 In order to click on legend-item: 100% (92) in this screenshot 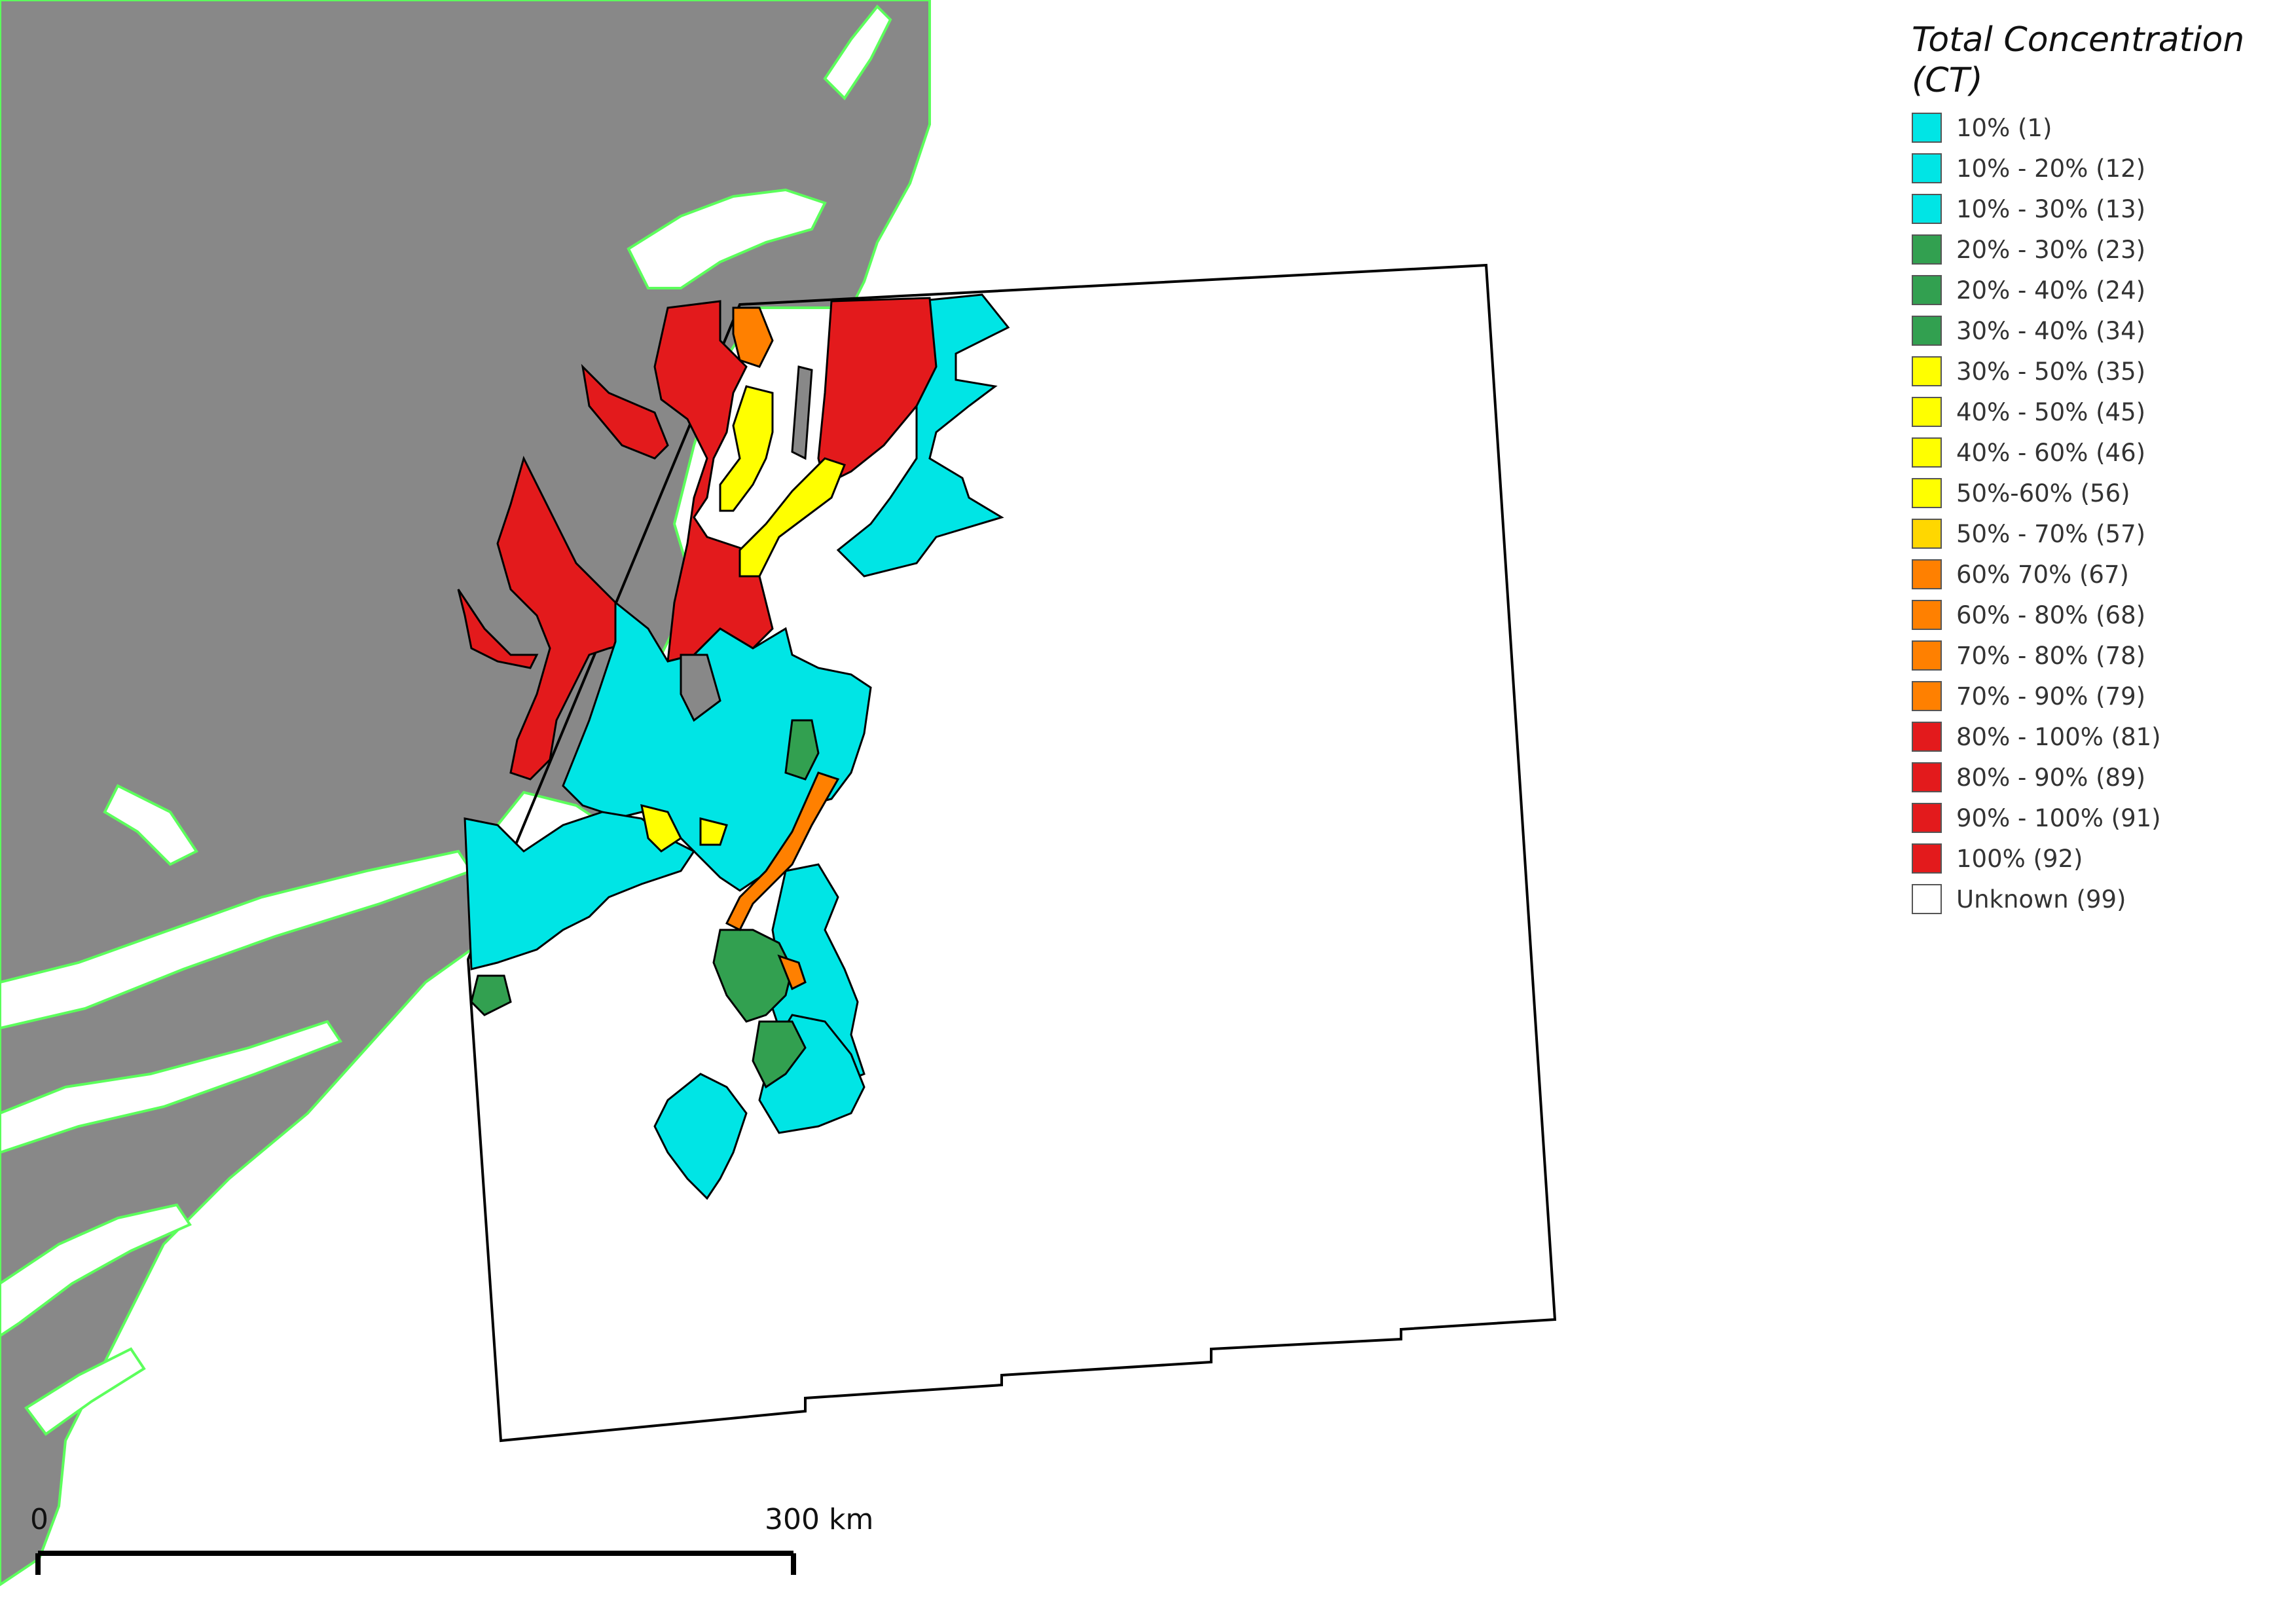, I will do `click(2095, 858)`.